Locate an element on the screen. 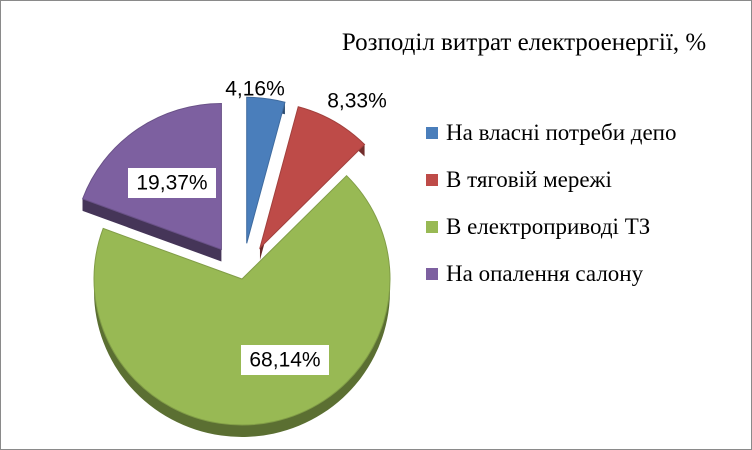  data-label: 68,14% is located at coordinates (284, 360).